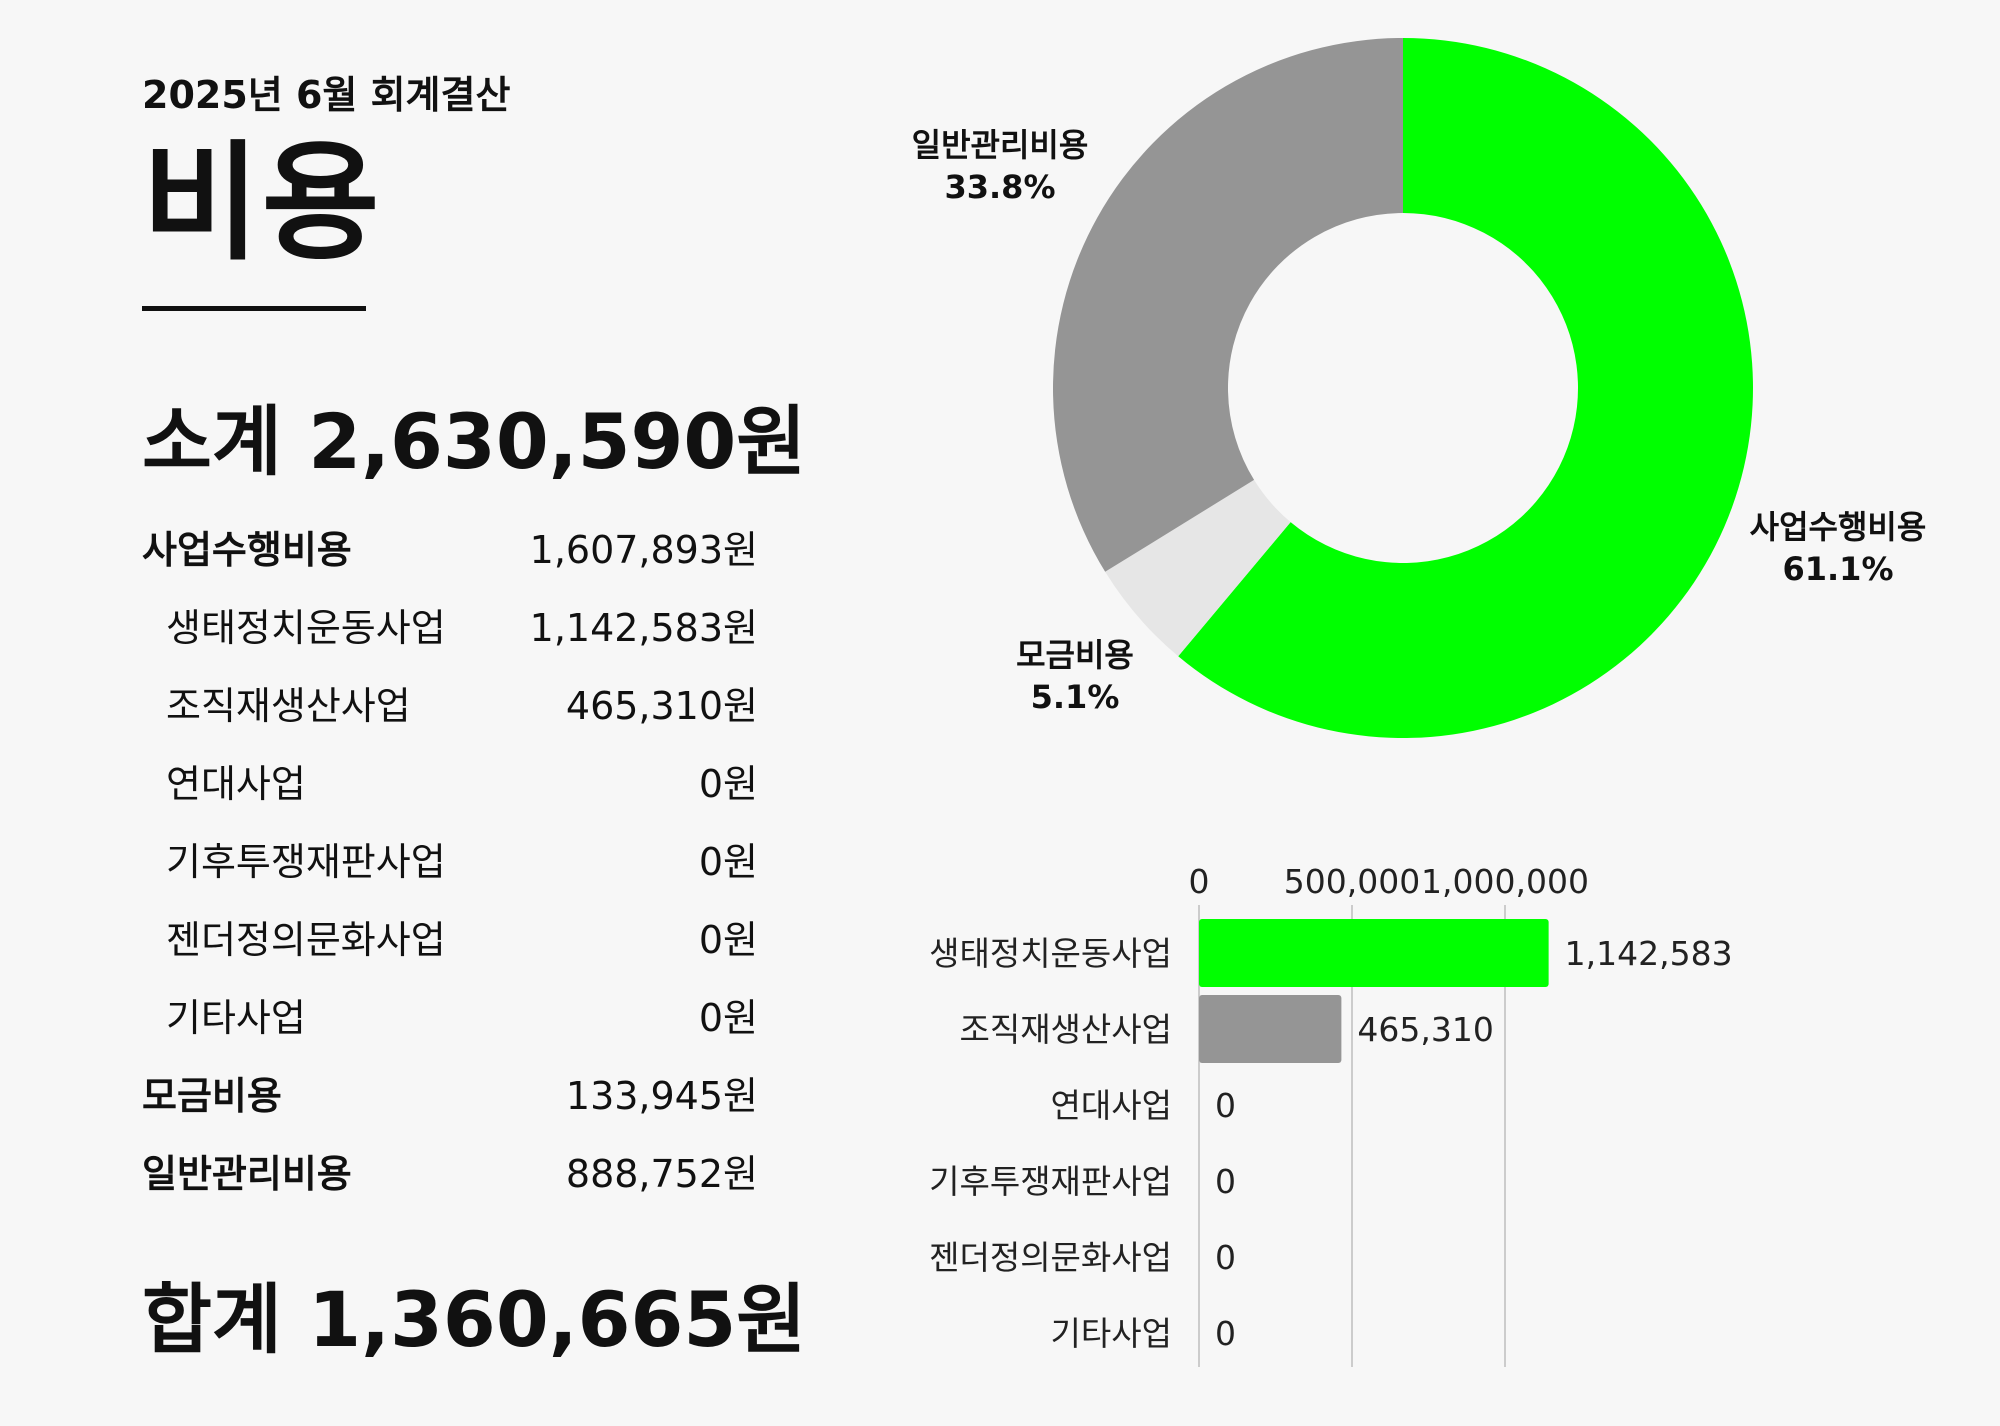 The height and width of the screenshot is (1426, 2000). What do you see at coordinates (1425, 1029) in the screenshot?
I see `bar-value-label: 465,310` at bounding box center [1425, 1029].